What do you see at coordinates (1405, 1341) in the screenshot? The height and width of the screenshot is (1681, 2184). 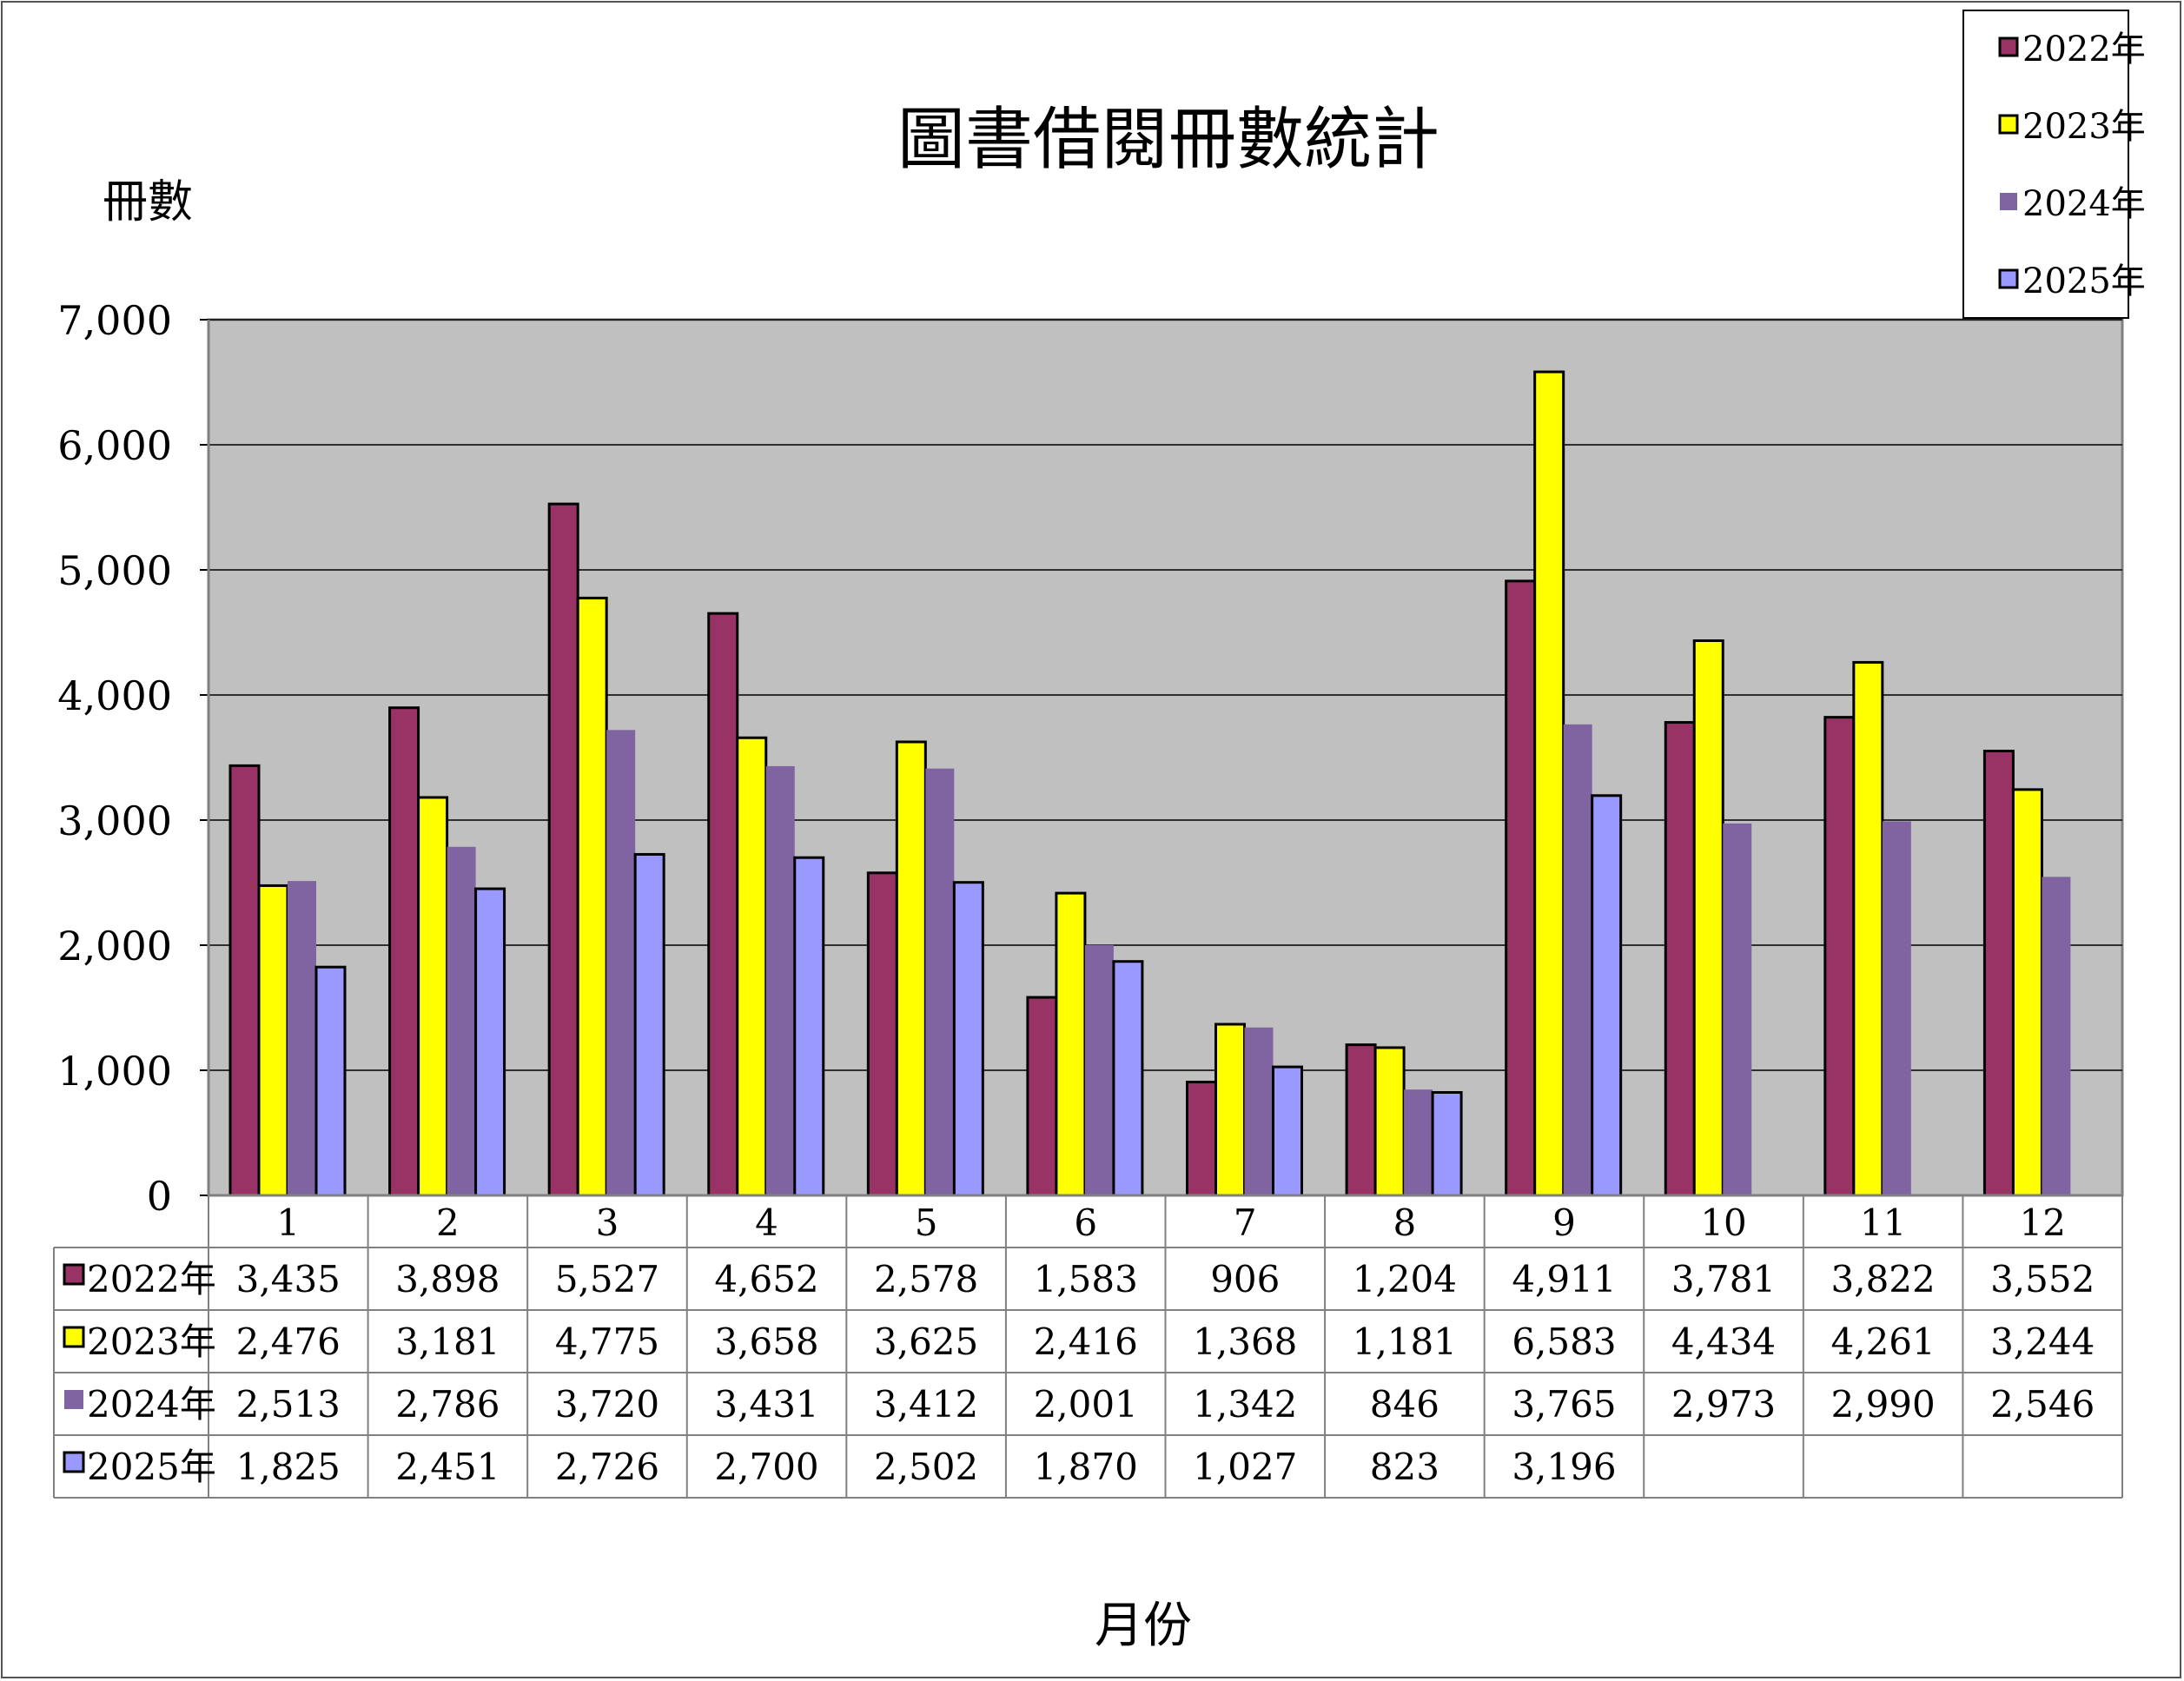 I see `data-label: 1,181` at bounding box center [1405, 1341].